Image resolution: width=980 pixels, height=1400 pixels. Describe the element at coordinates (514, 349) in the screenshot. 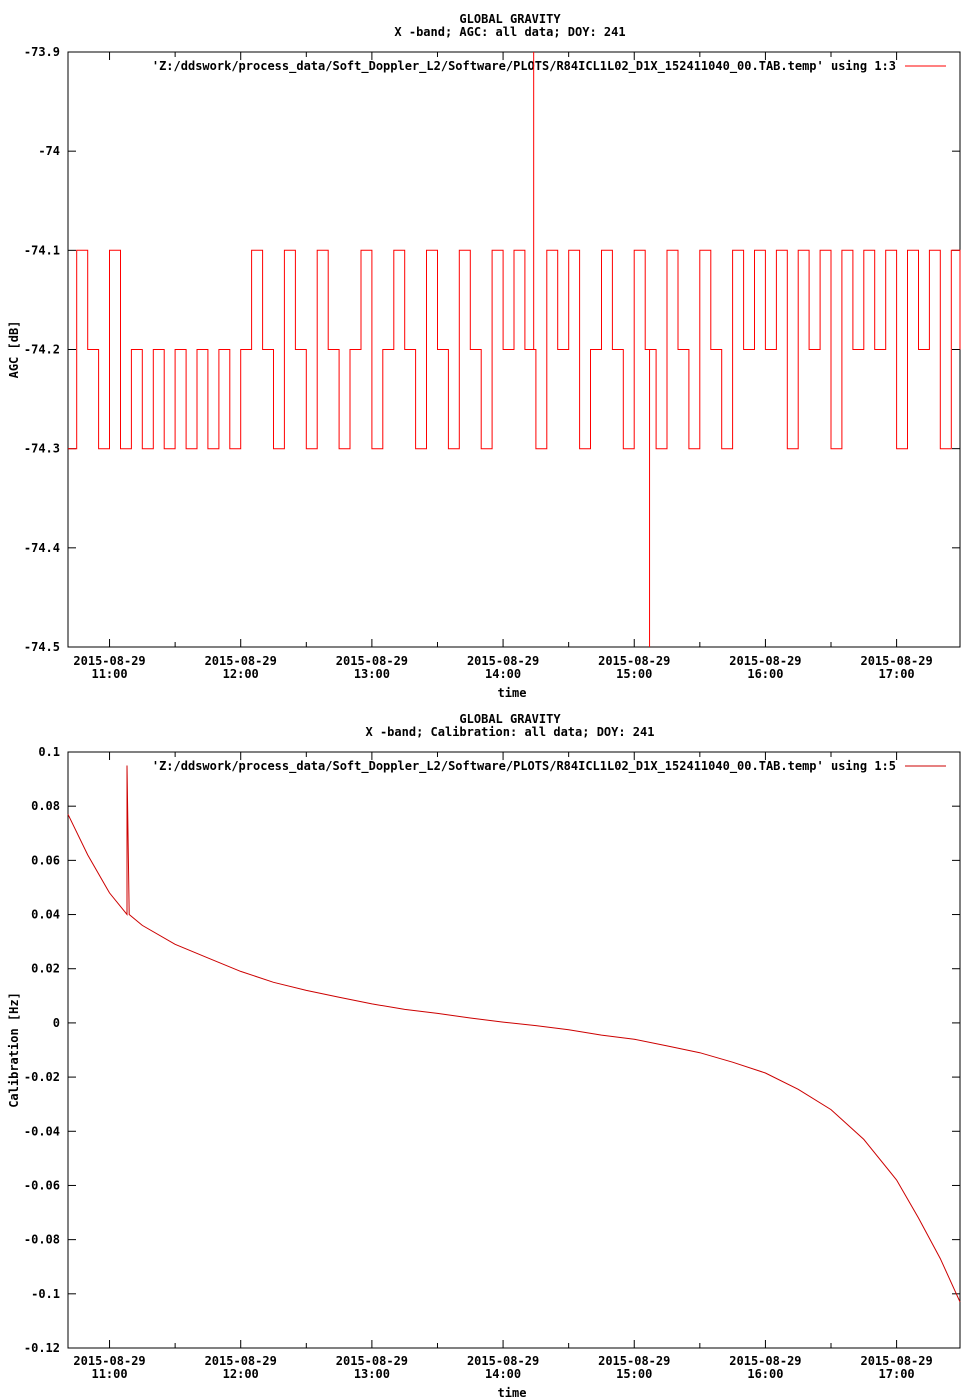

I see `series-line` at that location.